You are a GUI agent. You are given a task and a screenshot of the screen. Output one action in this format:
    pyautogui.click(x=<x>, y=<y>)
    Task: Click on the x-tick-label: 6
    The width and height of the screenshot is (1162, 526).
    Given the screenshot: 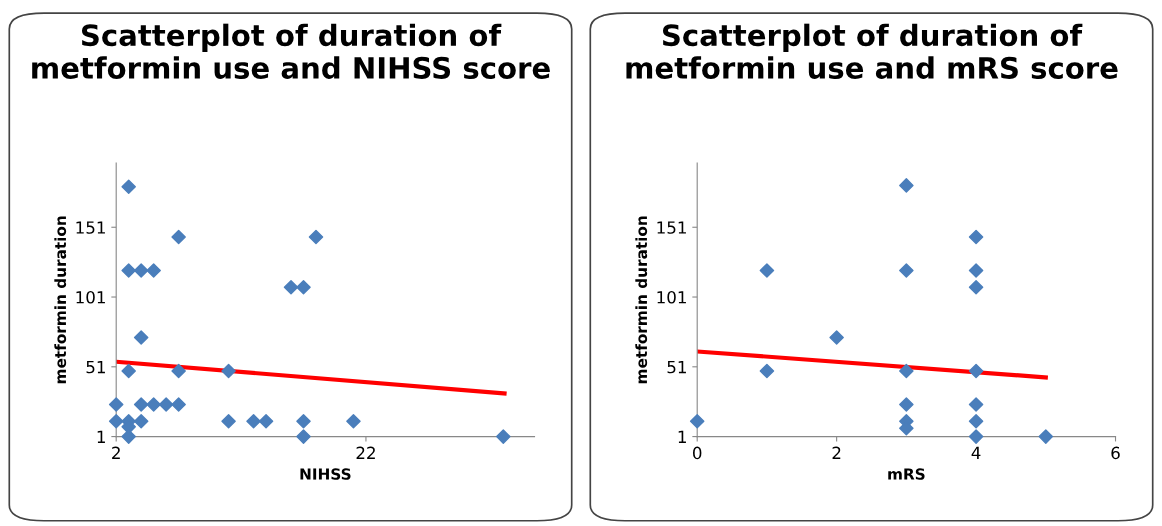 What is the action you would take?
    pyautogui.click(x=1115, y=453)
    